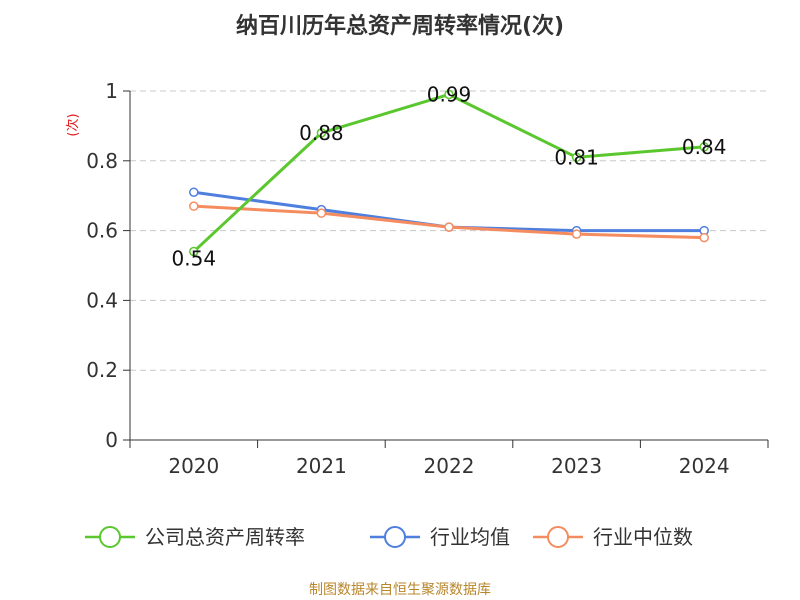 Image resolution: width=800 pixels, height=600 pixels. Describe the element at coordinates (576, 466) in the screenshot. I see `x-tick-label: 2023` at that location.